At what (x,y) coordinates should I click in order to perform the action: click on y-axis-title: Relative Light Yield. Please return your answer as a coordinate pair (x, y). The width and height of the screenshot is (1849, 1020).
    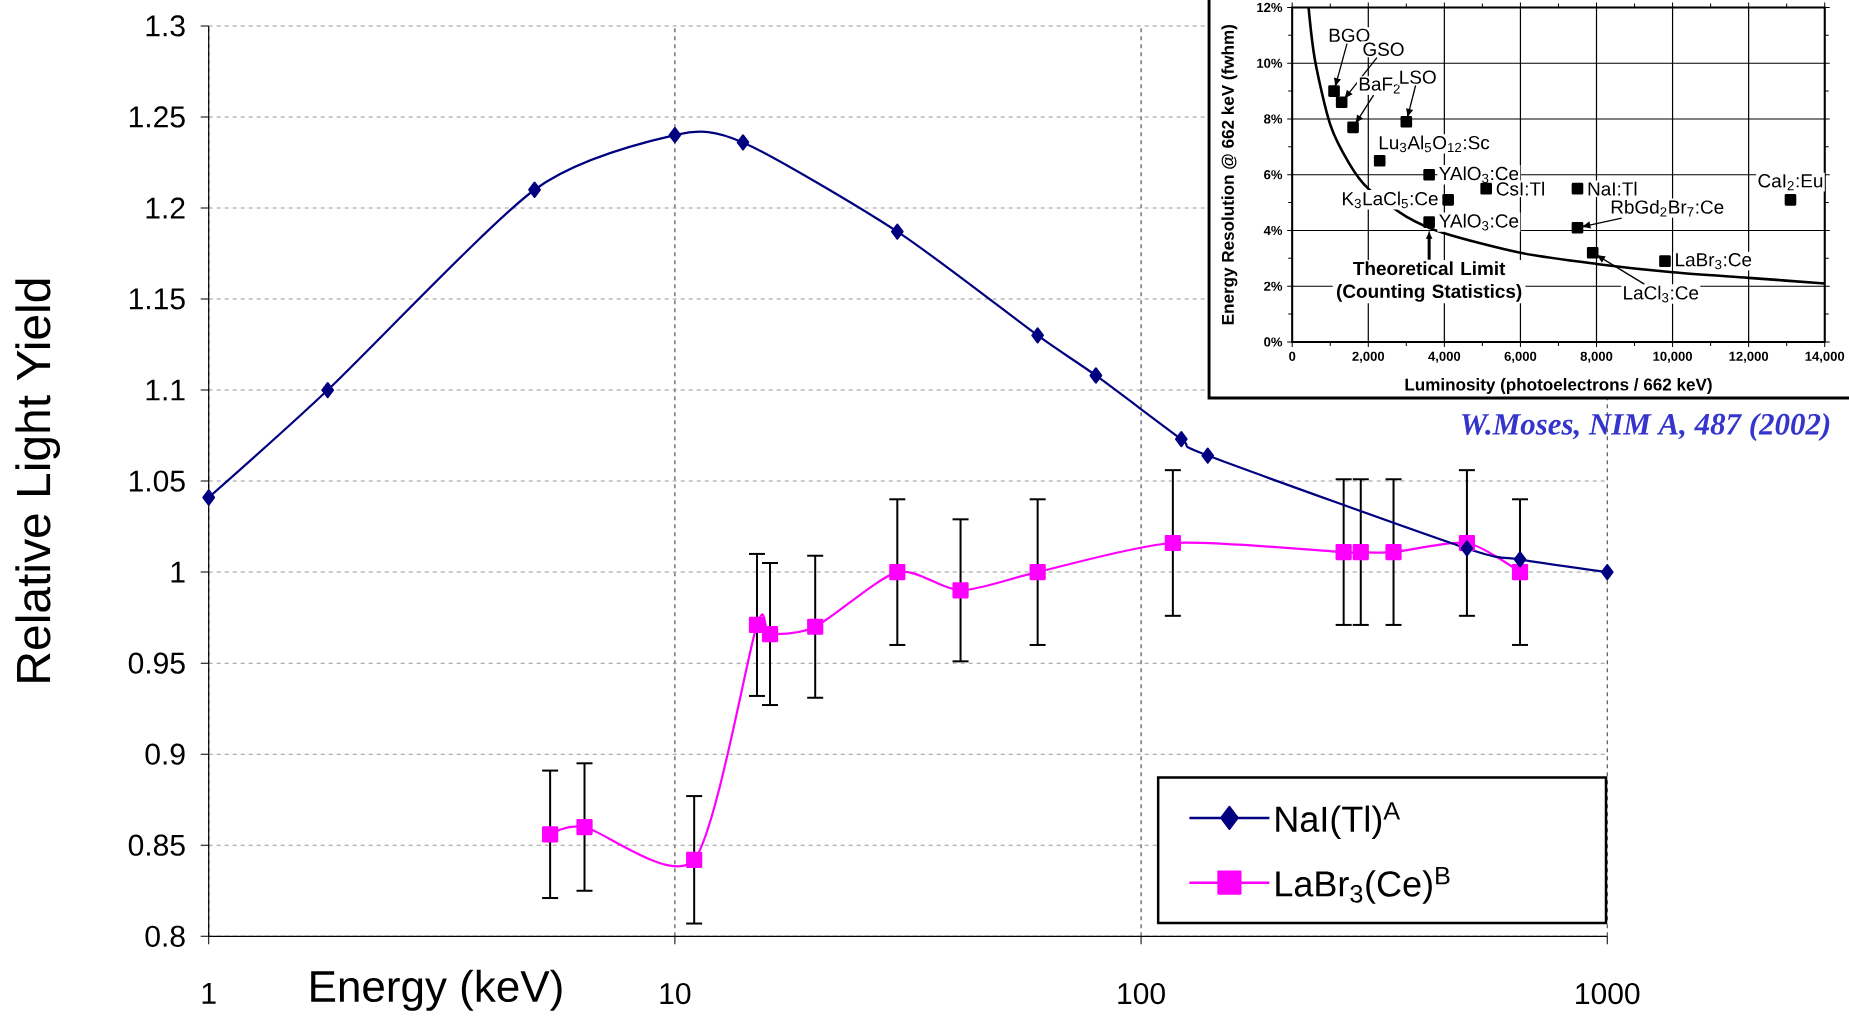
    Looking at the image, I should click on (38, 480).